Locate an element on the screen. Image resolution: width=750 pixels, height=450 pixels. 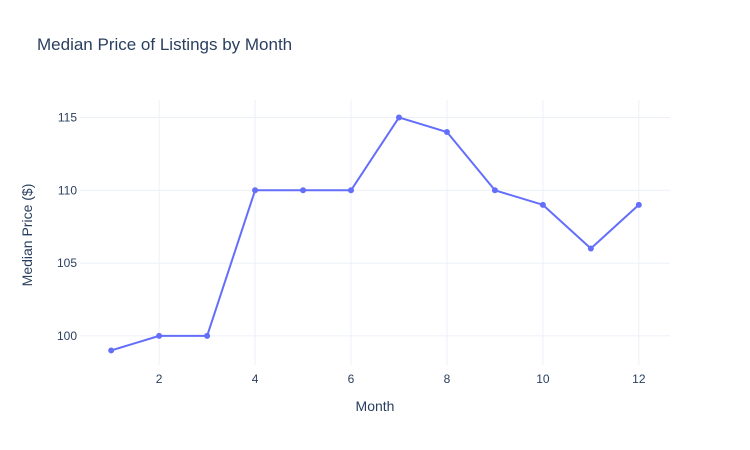
y-tick-label: 110 is located at coordinates (67, 190).